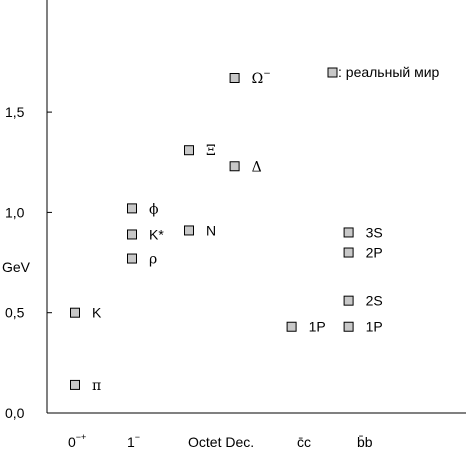  I want to click on x-category-label: 0−+, so click(77, 441).